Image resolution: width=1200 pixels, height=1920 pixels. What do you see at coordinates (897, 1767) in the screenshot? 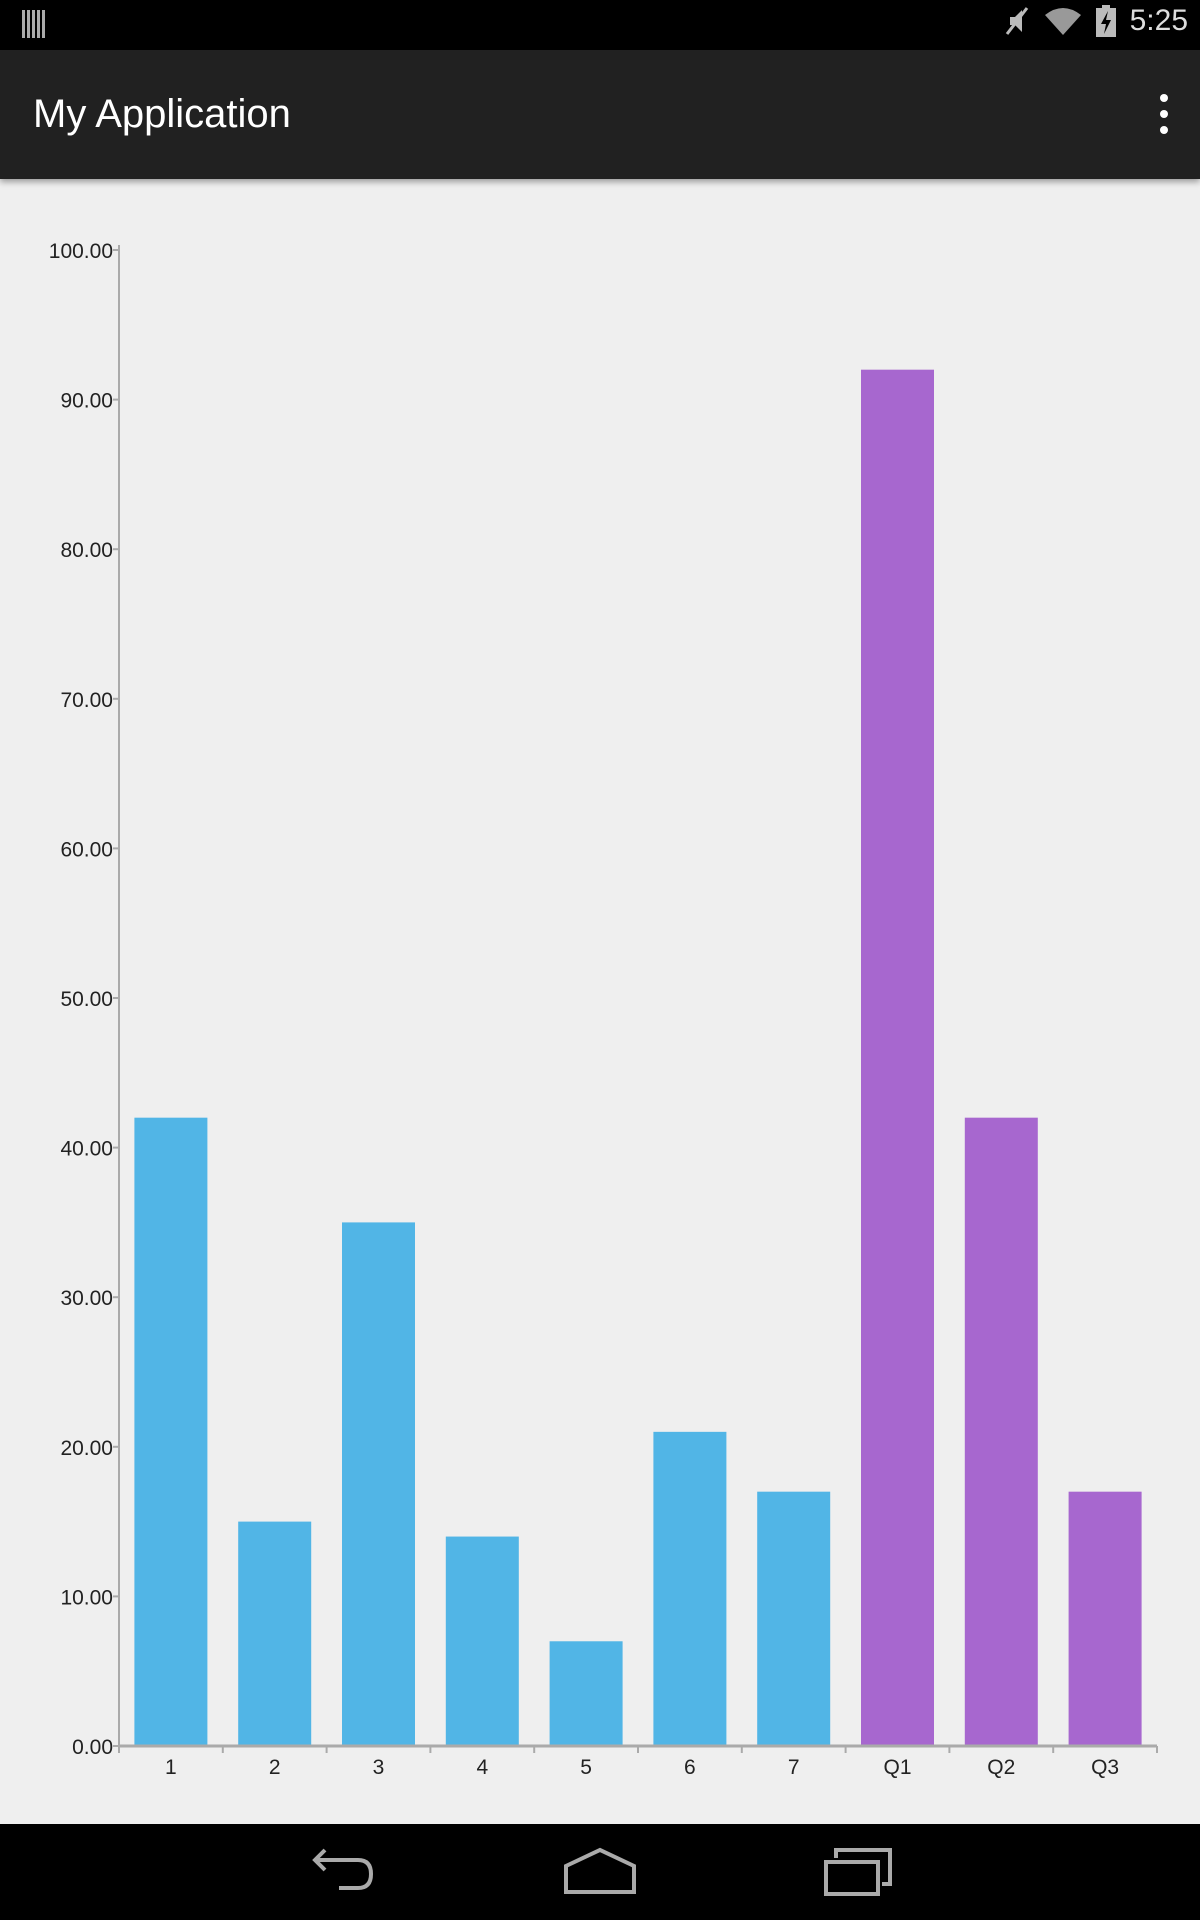
I see `x-tick-label: Q1` at bounding box center [897, 1767].